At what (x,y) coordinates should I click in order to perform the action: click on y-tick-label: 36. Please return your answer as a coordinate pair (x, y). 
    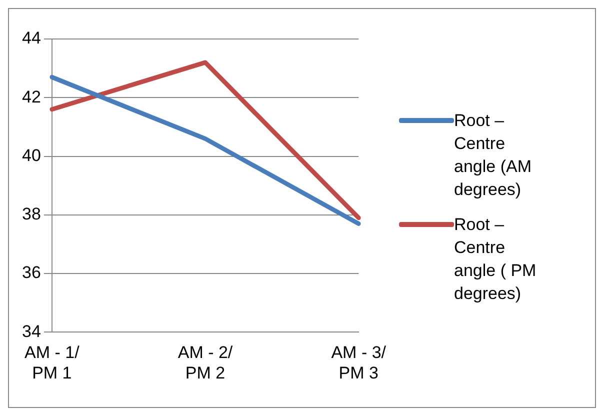
    Looking at the image, I should click on (31, 272).